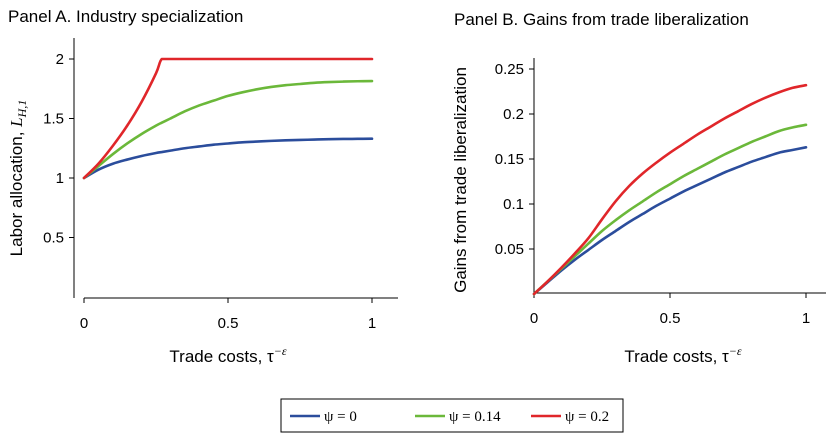 The image size is (829, 445). Describe the element at coordinates (460, 180) in the screenshot. I see `panel-b-y-axis-label: Gains from trade liberalization` at that location.